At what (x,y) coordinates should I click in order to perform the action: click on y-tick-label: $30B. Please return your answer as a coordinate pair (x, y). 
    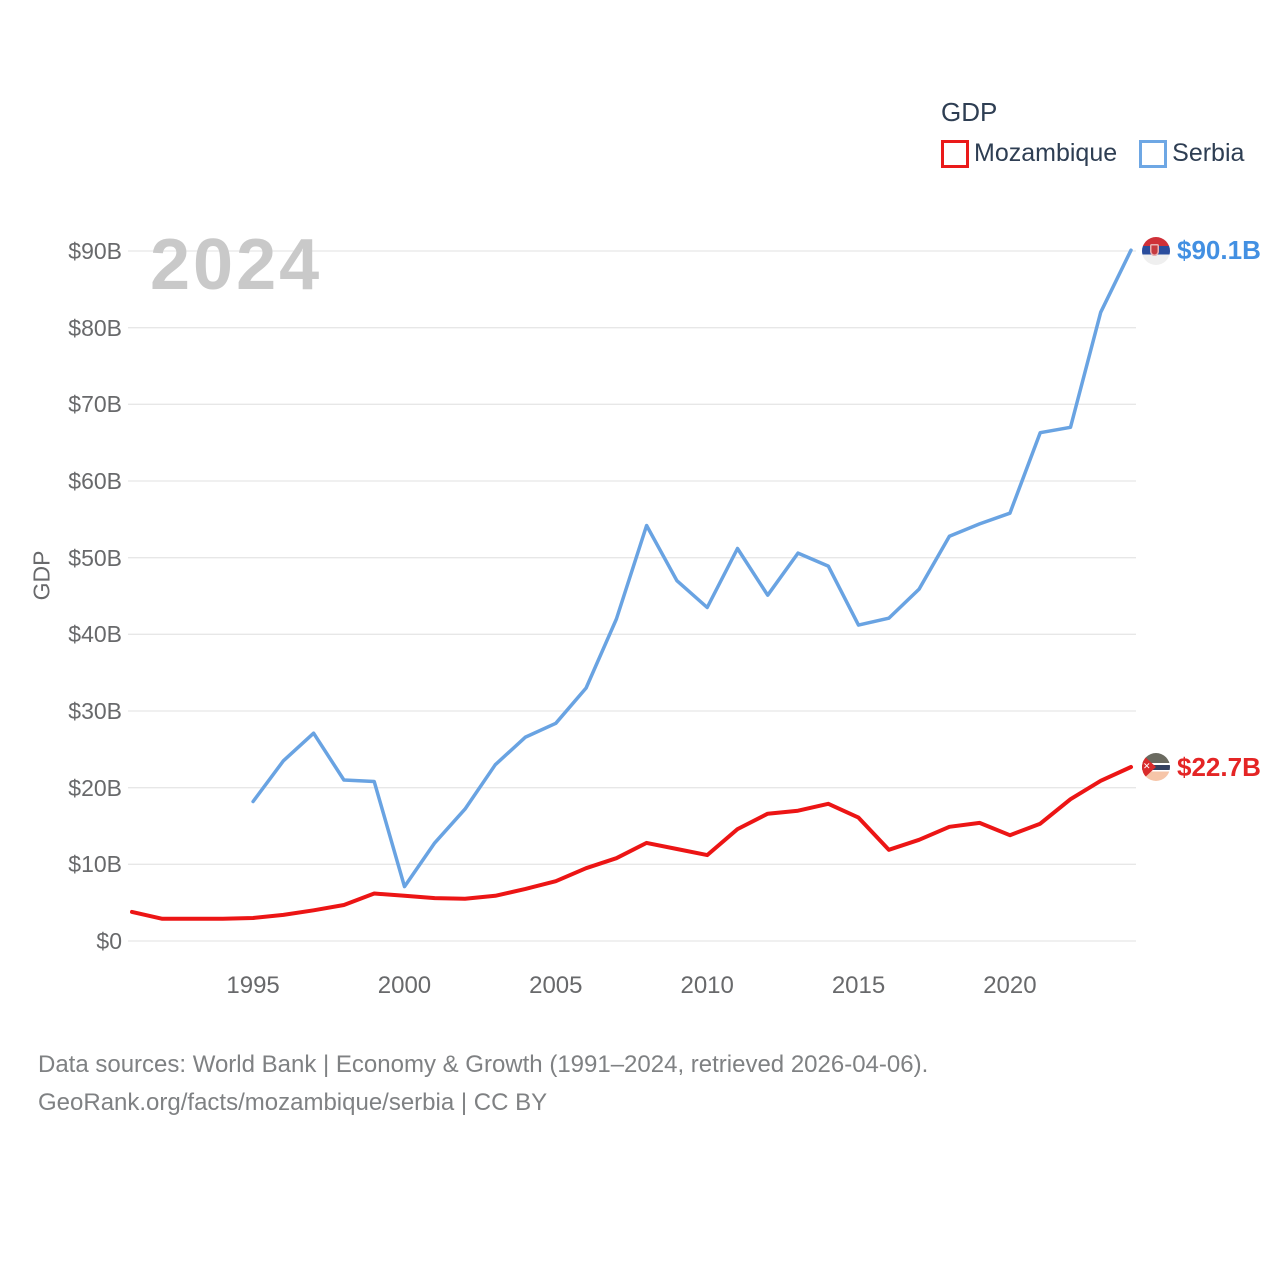
    Looking at the image, I should click on (95, 711).